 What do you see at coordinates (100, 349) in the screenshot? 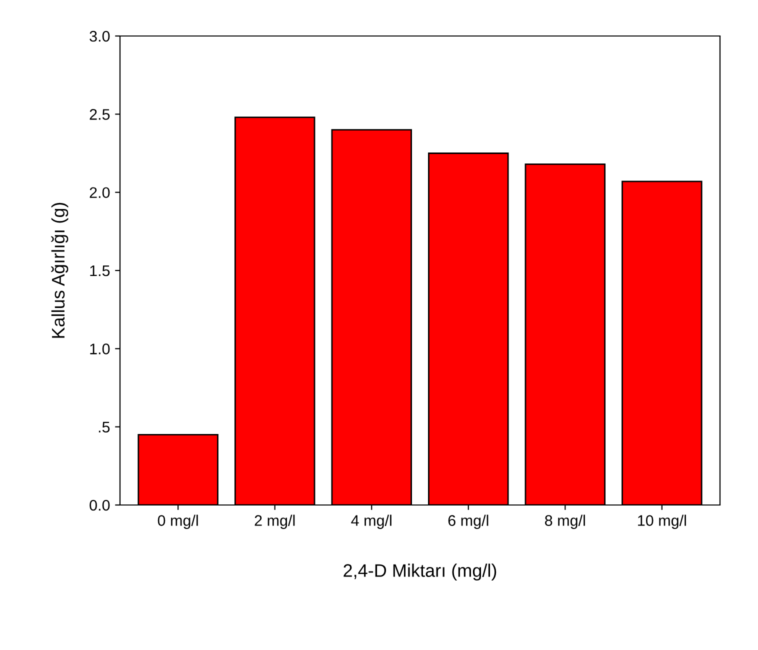
I see `y-tick-label: 1.0` at bounding box center [100, 349].